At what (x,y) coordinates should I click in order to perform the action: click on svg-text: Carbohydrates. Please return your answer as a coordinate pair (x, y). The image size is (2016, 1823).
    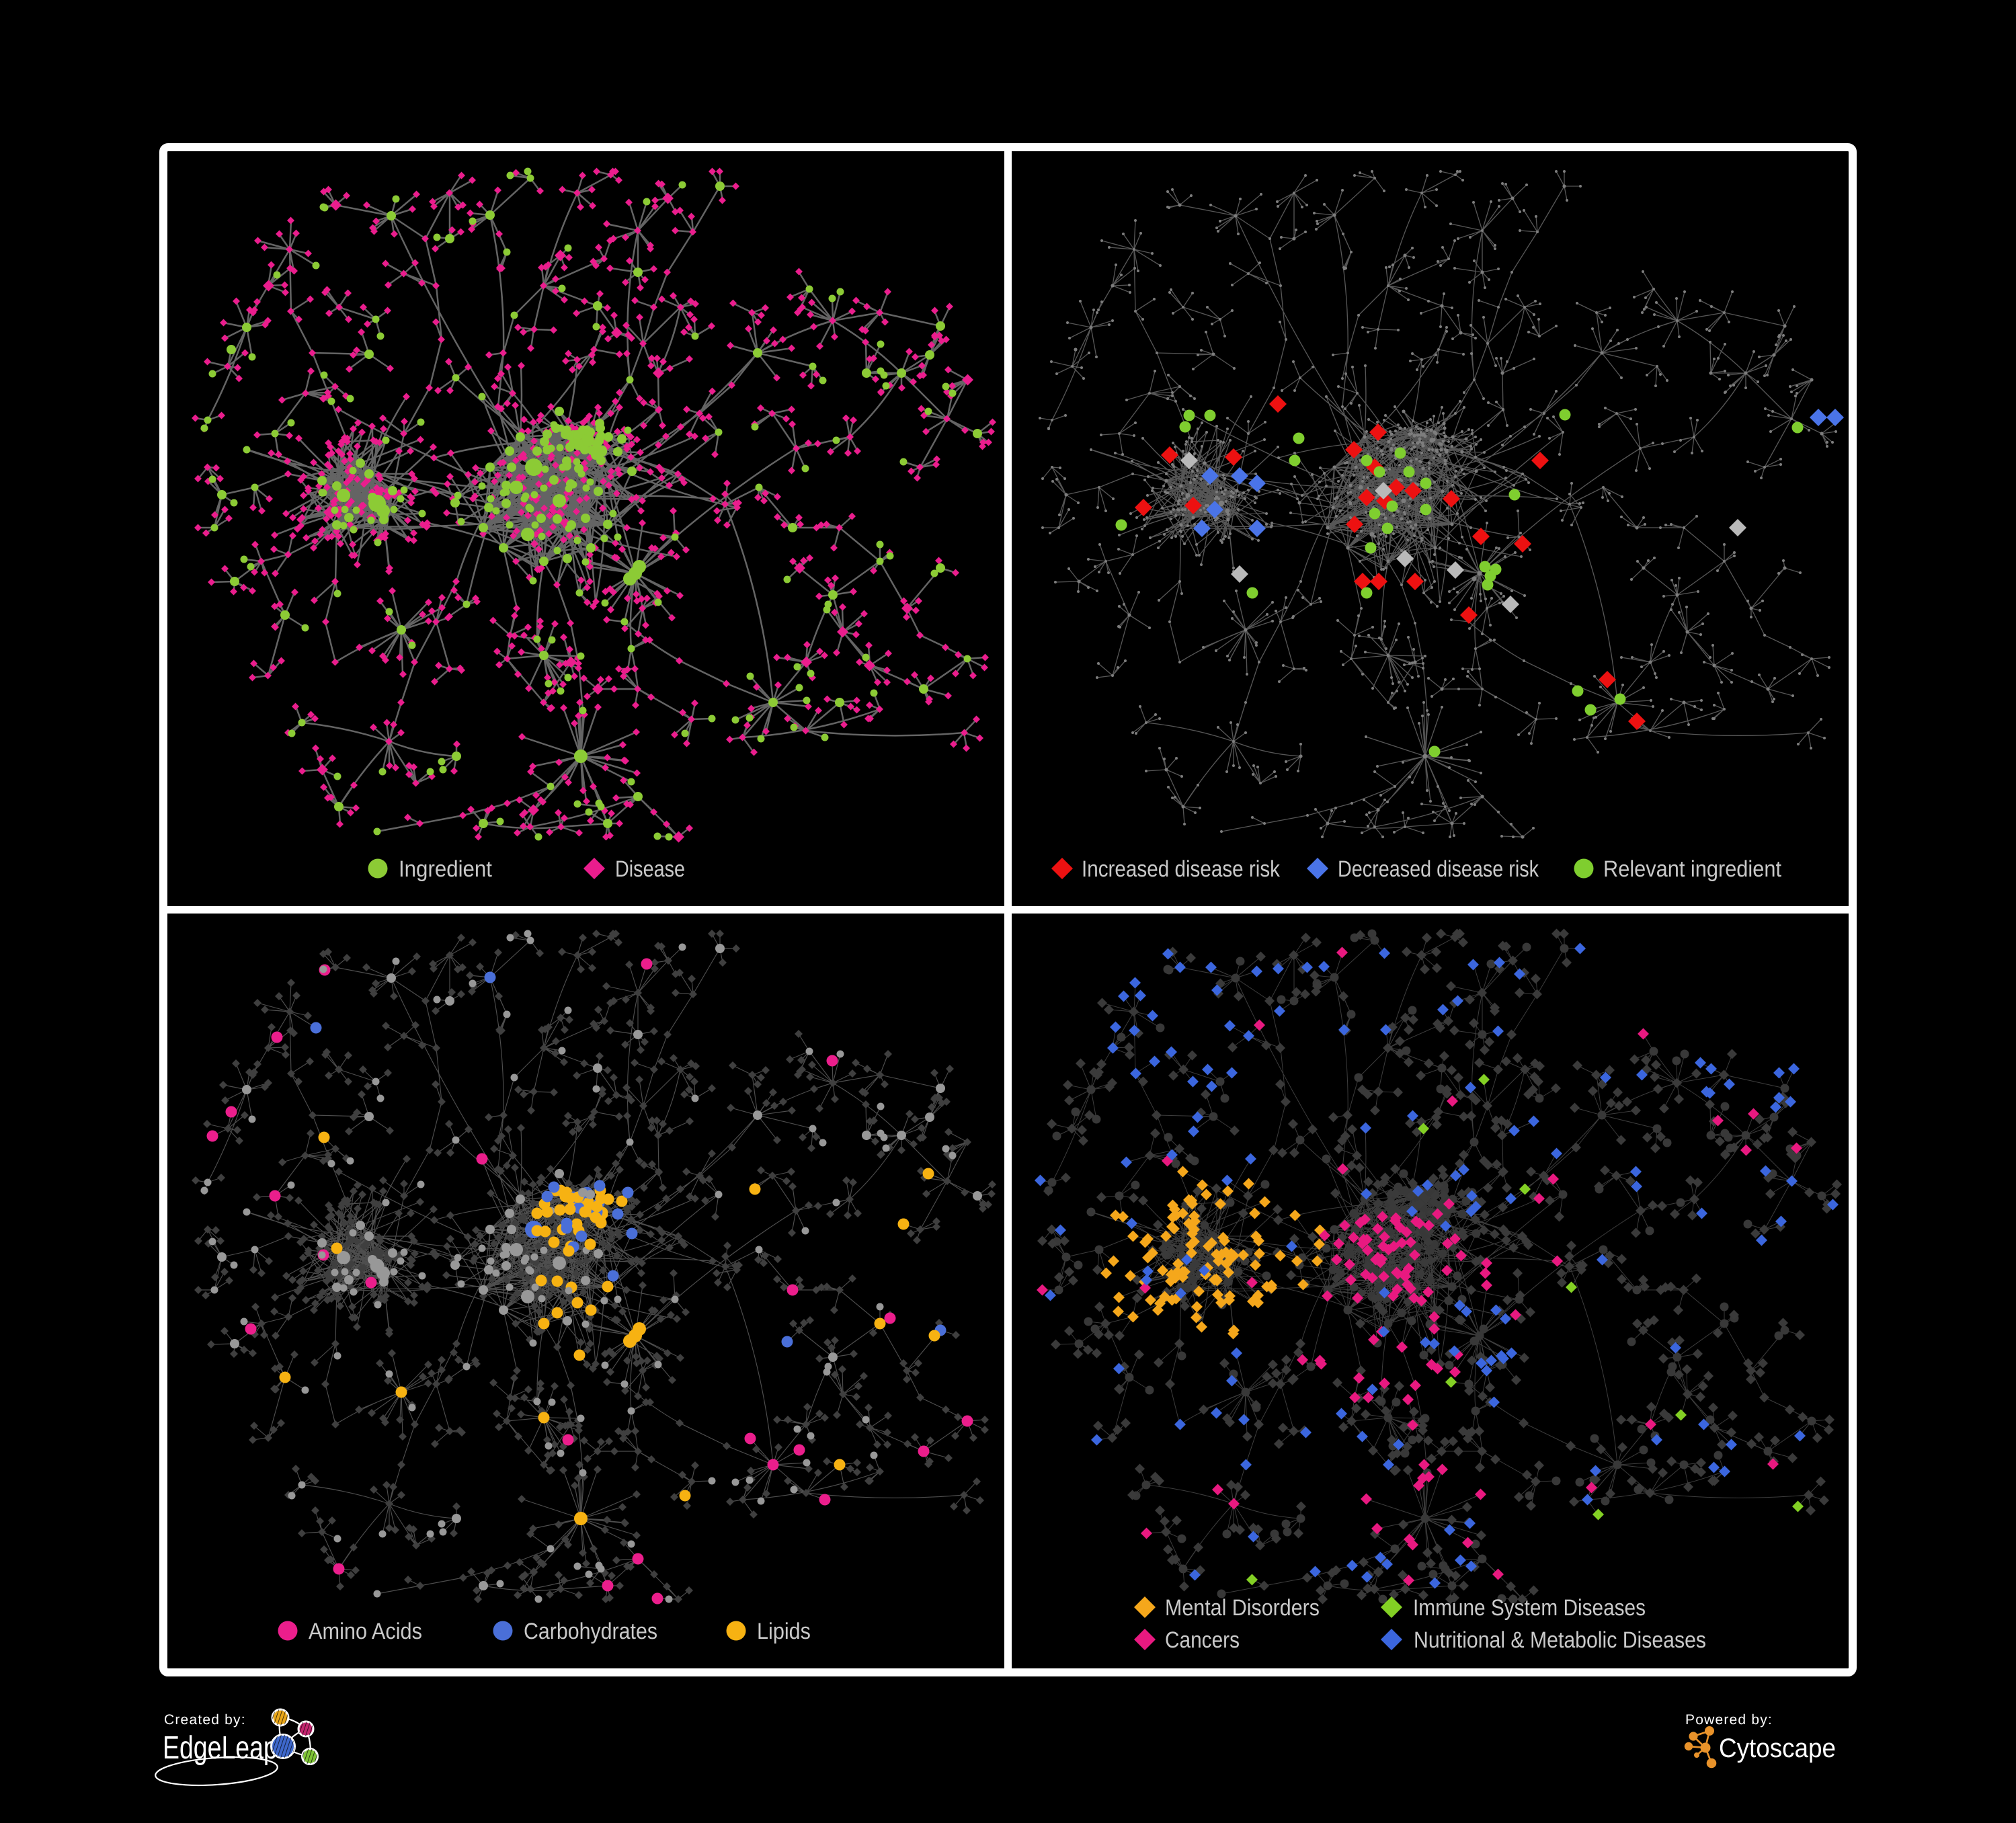
    Looking at the image, I should click on (590, 1631).